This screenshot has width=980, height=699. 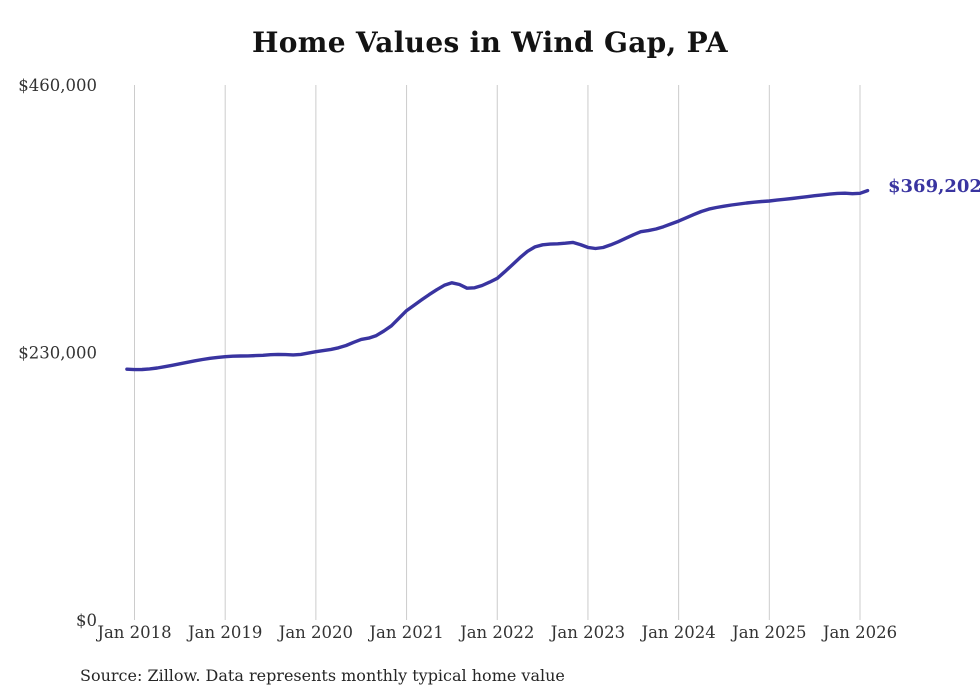 What do you see at coordinates (677, 632) in the screenshot?
I see `x-tick-label: Jan 2024` at bounding box center [677, 632].